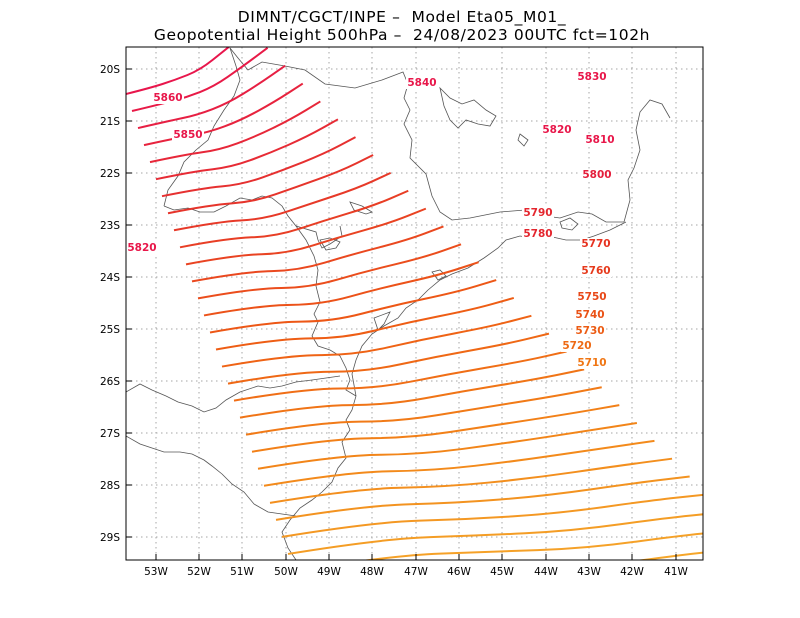 This screenshot has height=618, width=800. Describe the element at coordinates (502, 572) in the screenshot. I see `lon-tick-label: 45W` at that location.